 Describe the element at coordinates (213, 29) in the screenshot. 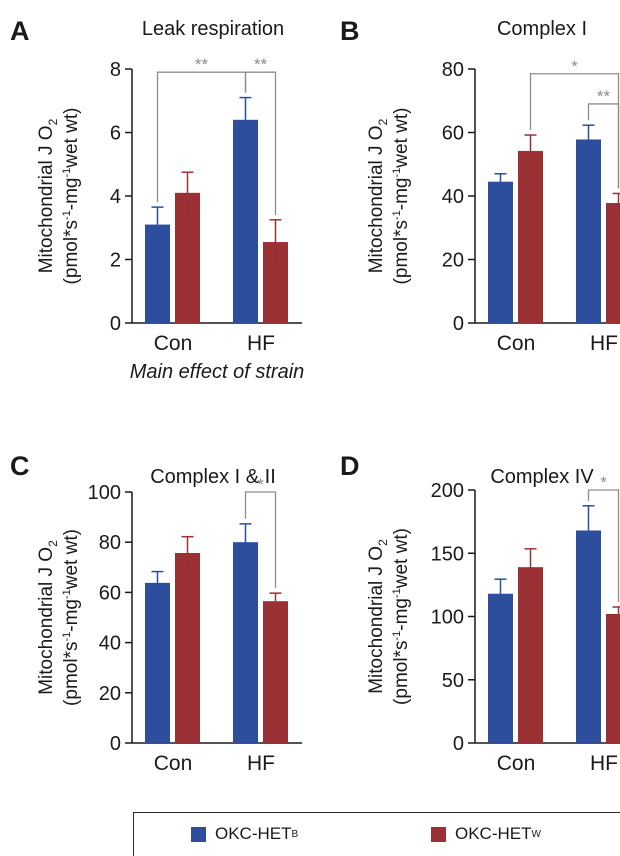

I see `chart-title: Leak respiration` at that location.